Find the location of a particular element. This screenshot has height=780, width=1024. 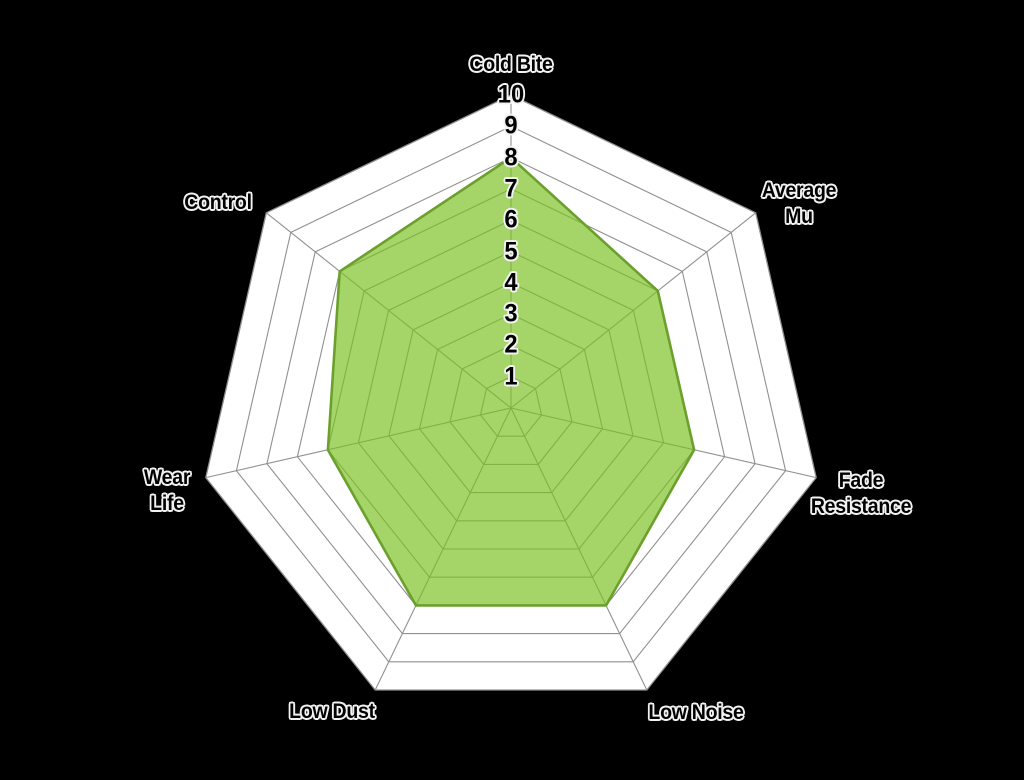

axis-label-line: Fade is located at coordinates (861, 480).